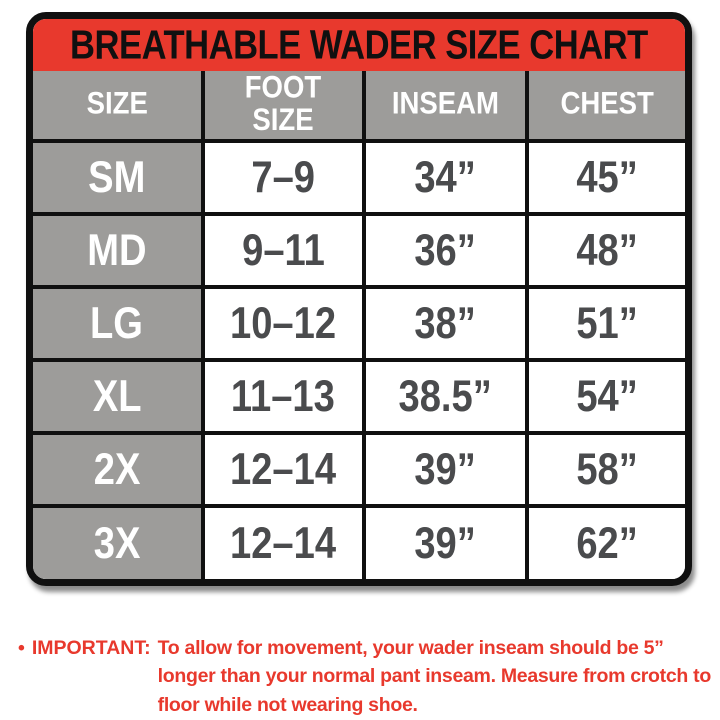 Image resolution: width=720 pixels, height=720 pixels. I want to click on foot-size-value: 9–11, so click(283, 250).